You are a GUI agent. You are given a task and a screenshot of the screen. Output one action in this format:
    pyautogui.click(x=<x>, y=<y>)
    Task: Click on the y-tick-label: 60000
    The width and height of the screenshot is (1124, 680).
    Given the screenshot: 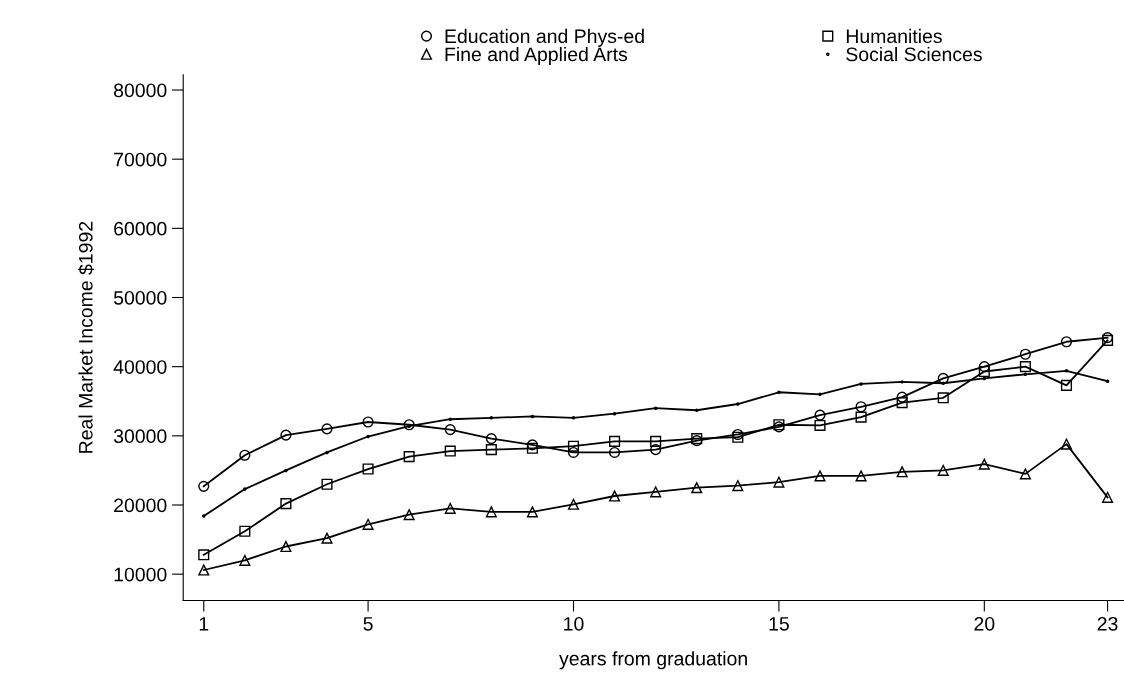 What is the action you would take?
    pyautogui.click(x=140, y=228)
    